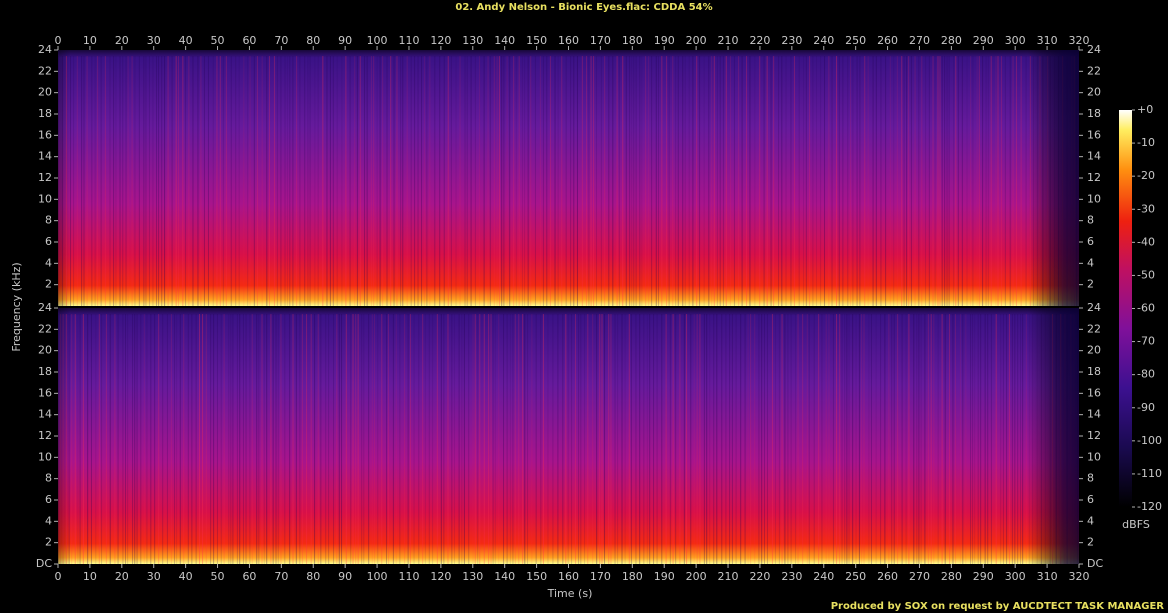 This screenshot has height=613, width=1168. Describe the element at coordinates (1146, 142) in the screenshot. I see `colorbar-tick-label: -10` at that location.